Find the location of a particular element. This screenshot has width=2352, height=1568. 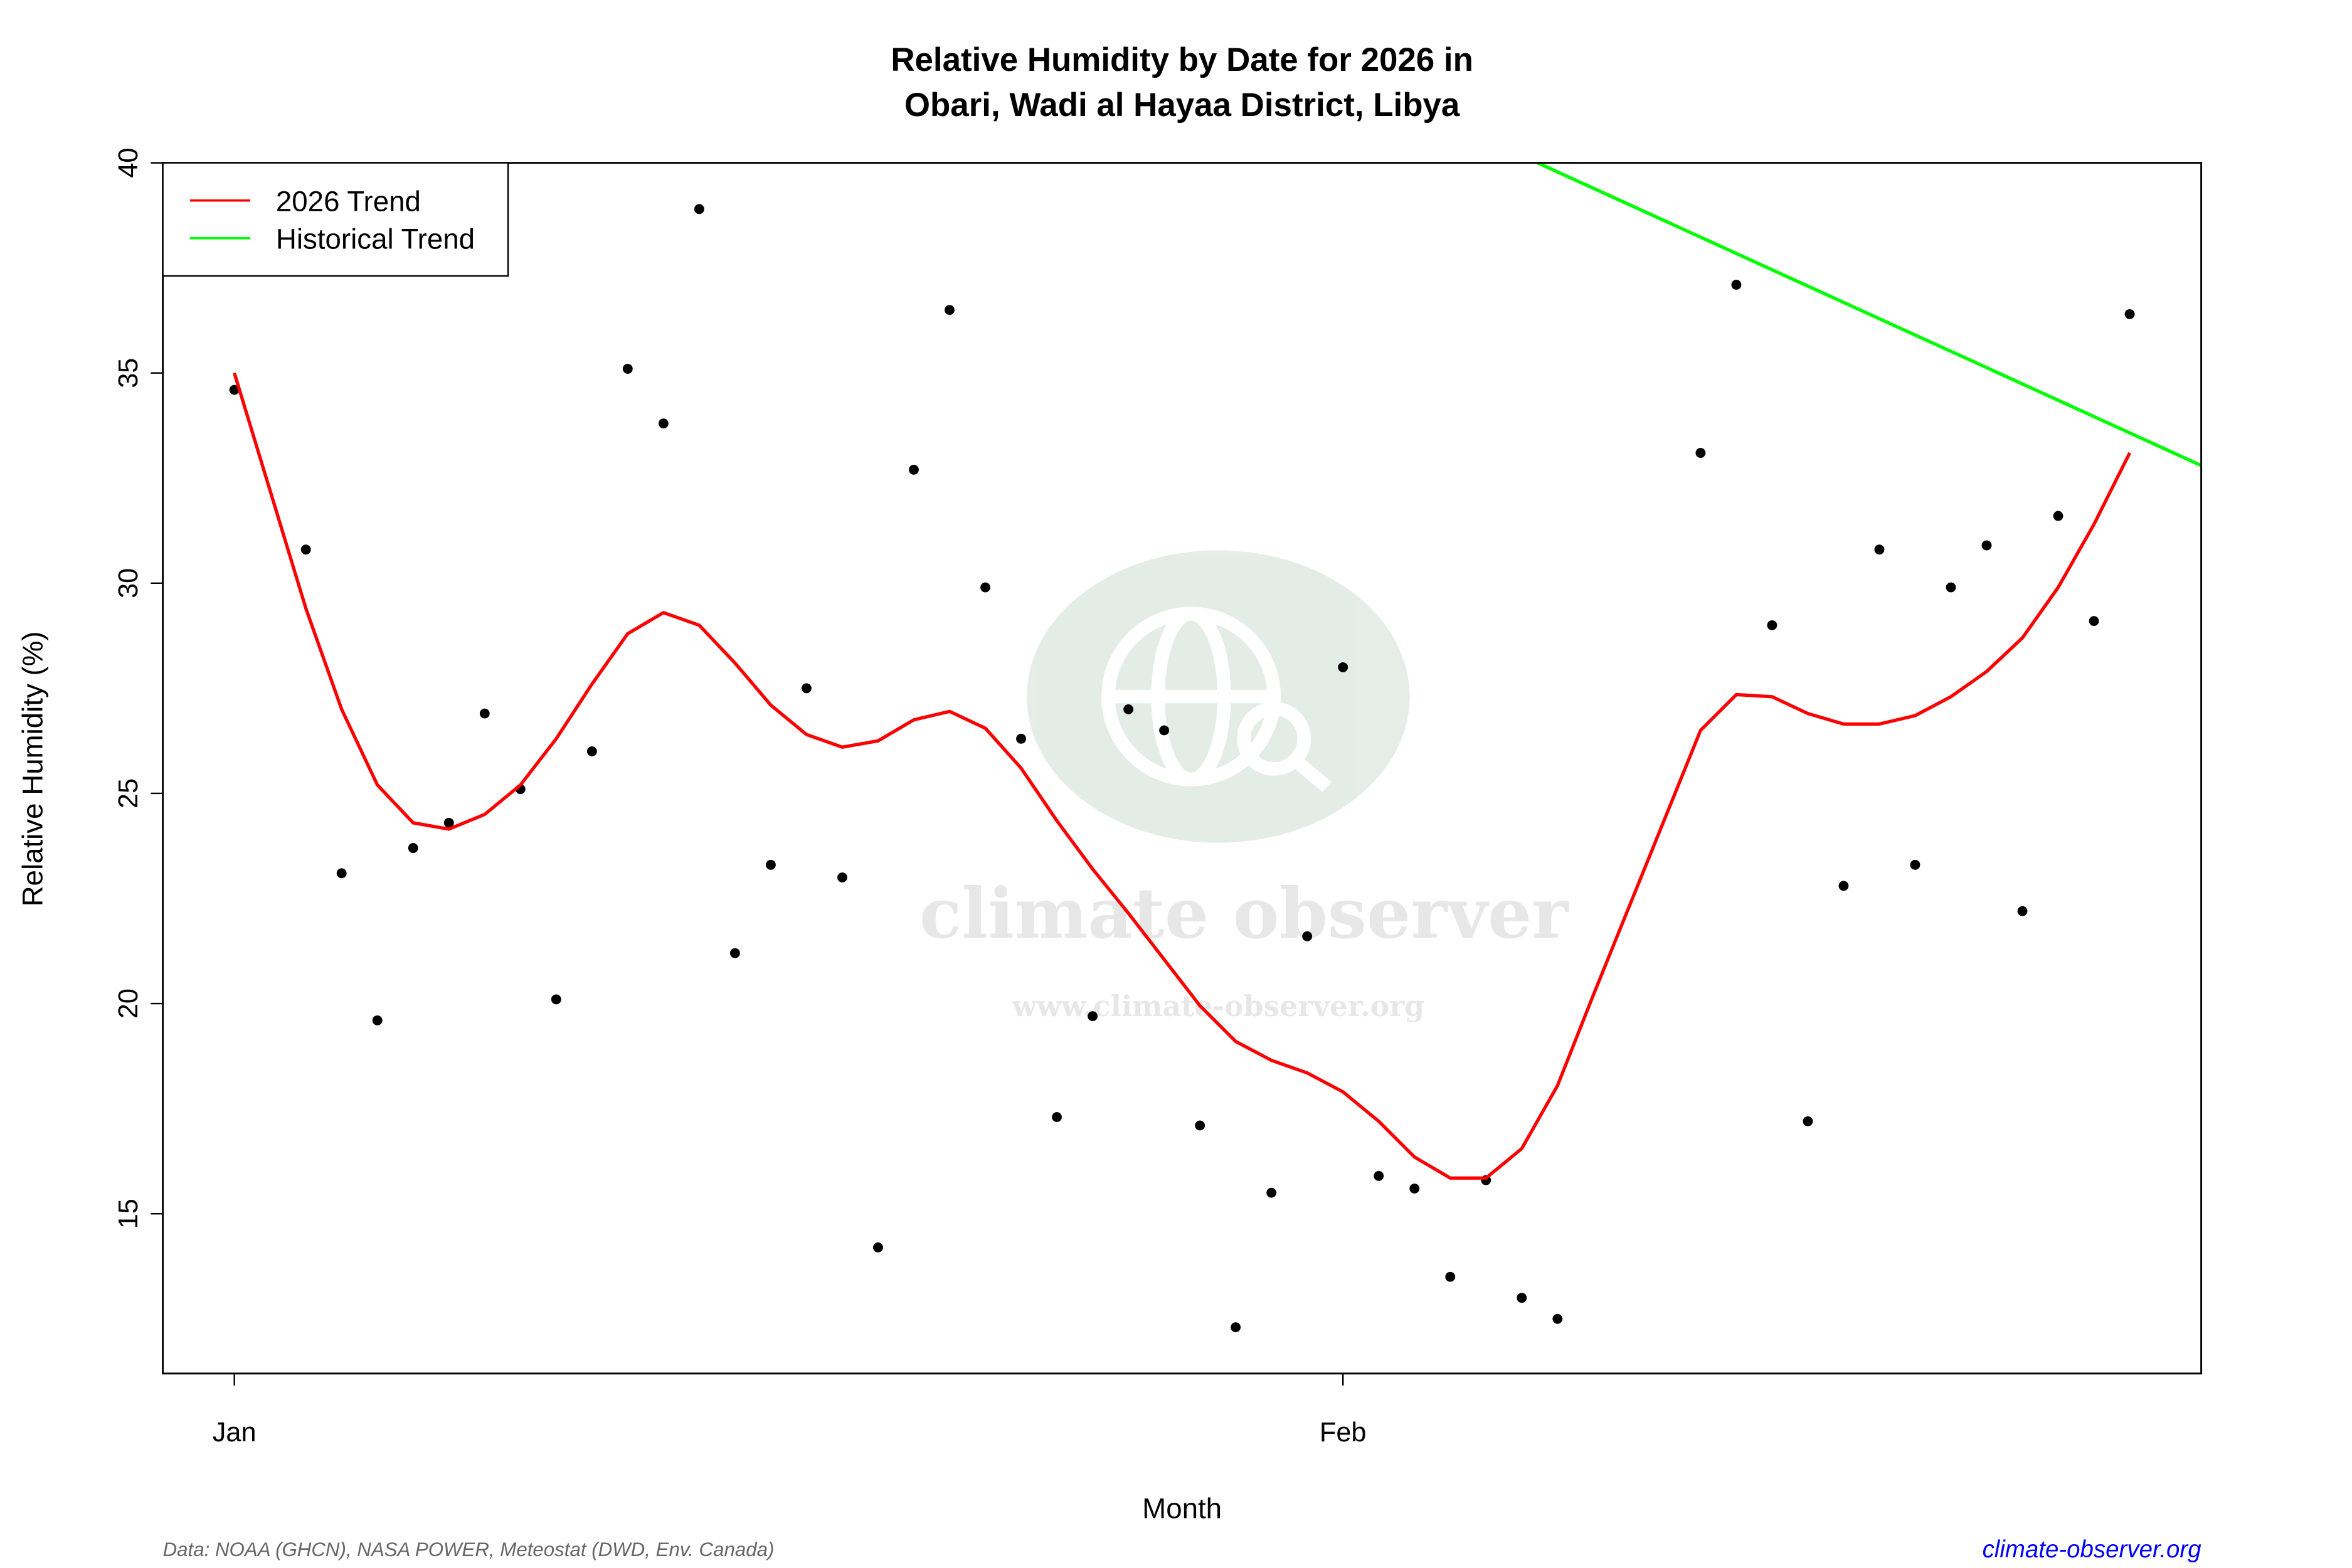

legend-label-historical-trend: Historical Trend is located at coordinates (375, 239).